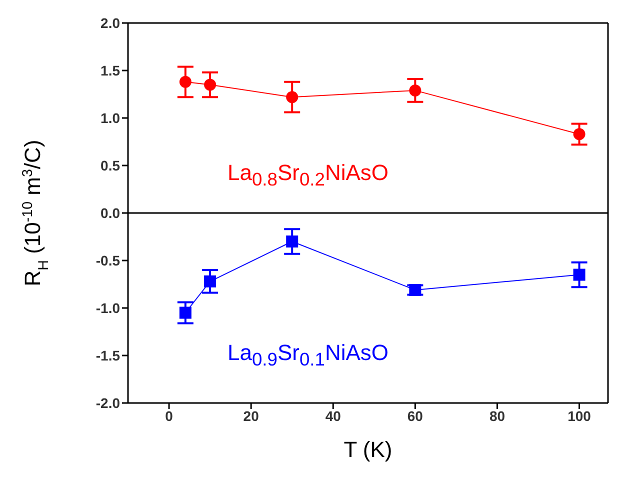 This screenshot has height=481, width=625. I want to click on y-tick-label: 0.0, so click(110, 212).